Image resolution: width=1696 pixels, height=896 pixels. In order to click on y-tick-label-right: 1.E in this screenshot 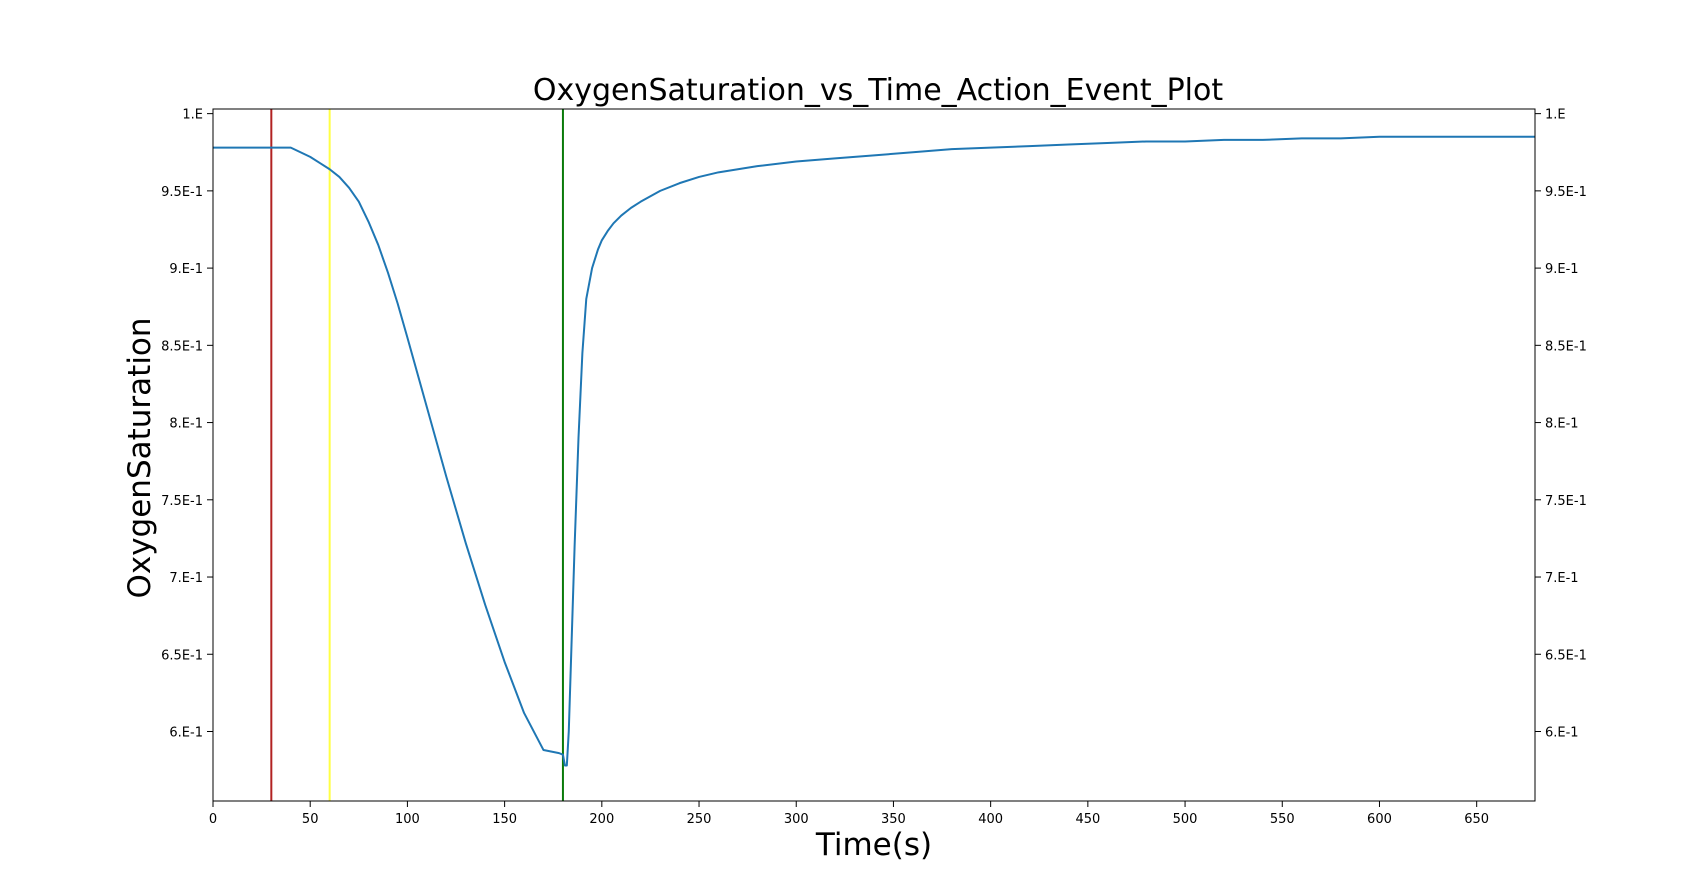, I will do `click(1555, 115)`.